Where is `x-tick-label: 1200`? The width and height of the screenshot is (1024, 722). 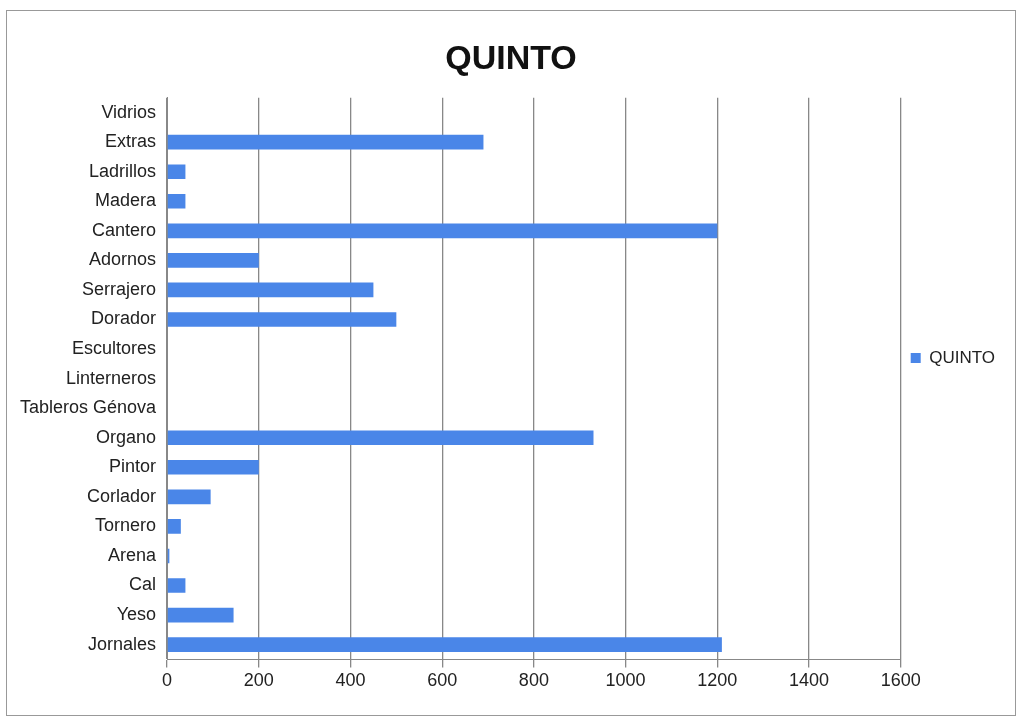
x-tick-label: 1200 is located at coordinates (717, 680).